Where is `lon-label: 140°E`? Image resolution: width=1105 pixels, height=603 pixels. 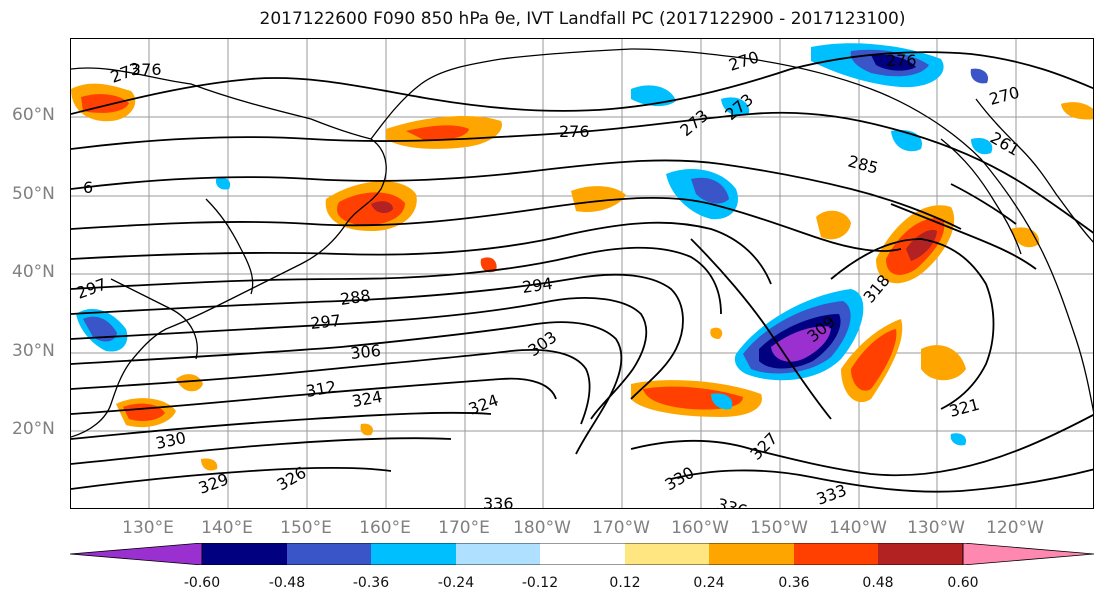
lon-label: 140°E is located at coordinates (227, 528).